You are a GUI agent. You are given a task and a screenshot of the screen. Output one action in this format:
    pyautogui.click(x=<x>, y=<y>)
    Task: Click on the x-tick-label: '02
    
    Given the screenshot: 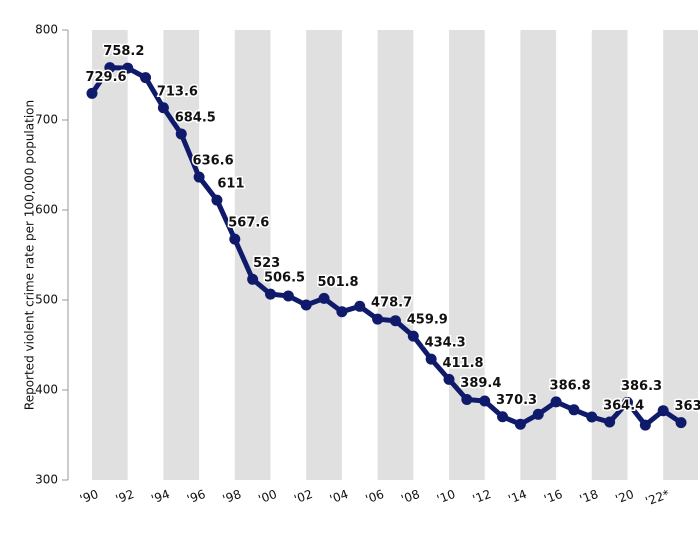 What is the action you would take?
    pyautogui.click(x=303, y=497)
    